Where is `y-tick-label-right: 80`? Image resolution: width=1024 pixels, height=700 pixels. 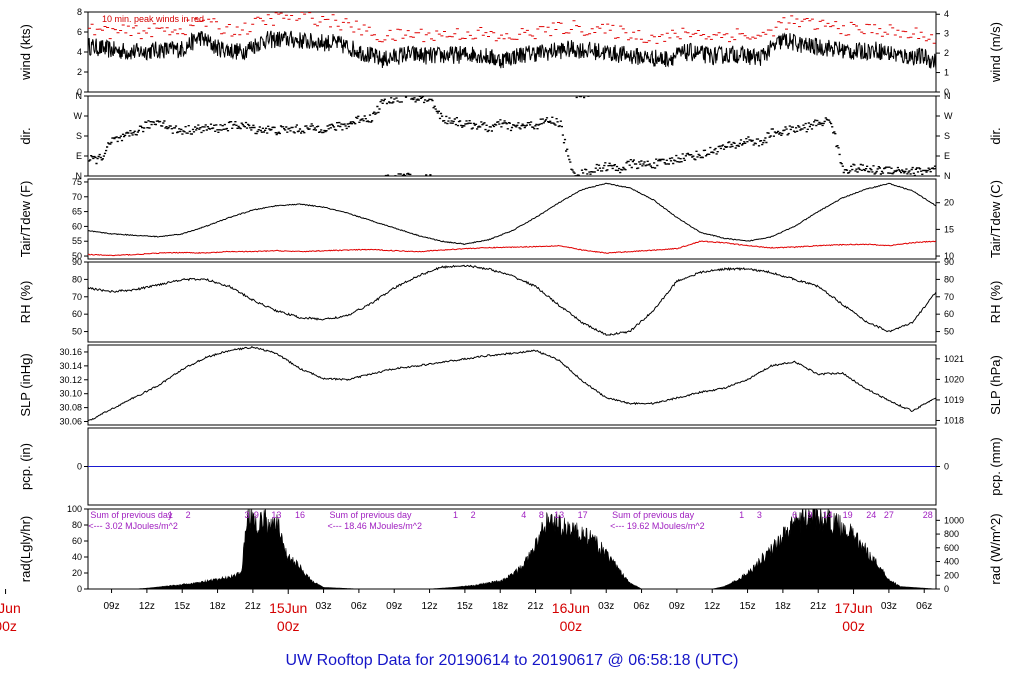
y-tick-label-right: 80 is located at coordinates (949, 279).